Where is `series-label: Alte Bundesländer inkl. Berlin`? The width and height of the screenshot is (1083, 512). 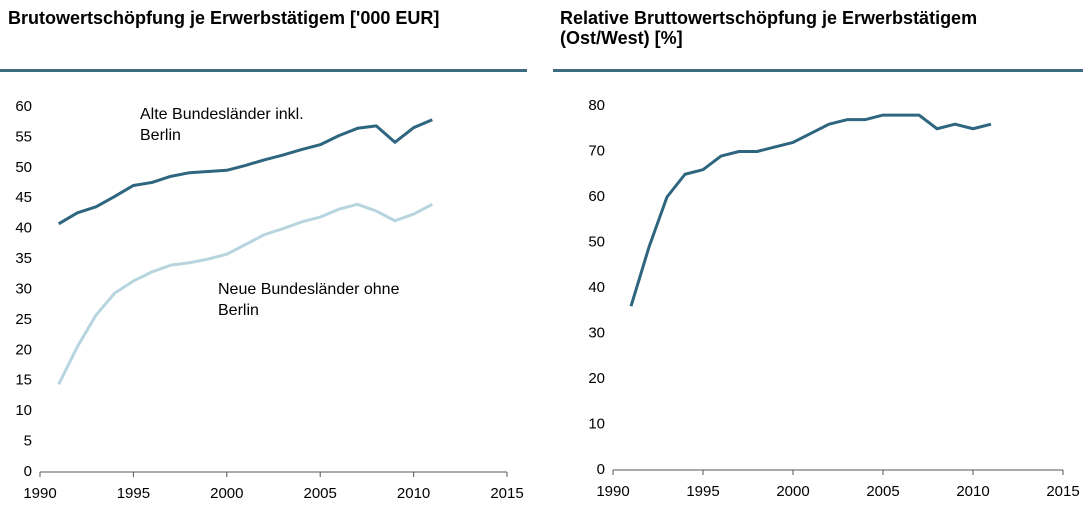
series-label: Alte Bundesländer inkl. Berlin is located at coordinates (222, 125).